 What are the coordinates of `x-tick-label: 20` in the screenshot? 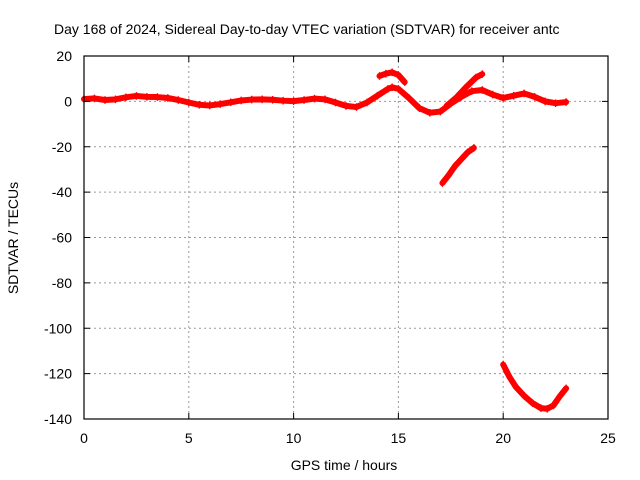 It's located at (503, 438).